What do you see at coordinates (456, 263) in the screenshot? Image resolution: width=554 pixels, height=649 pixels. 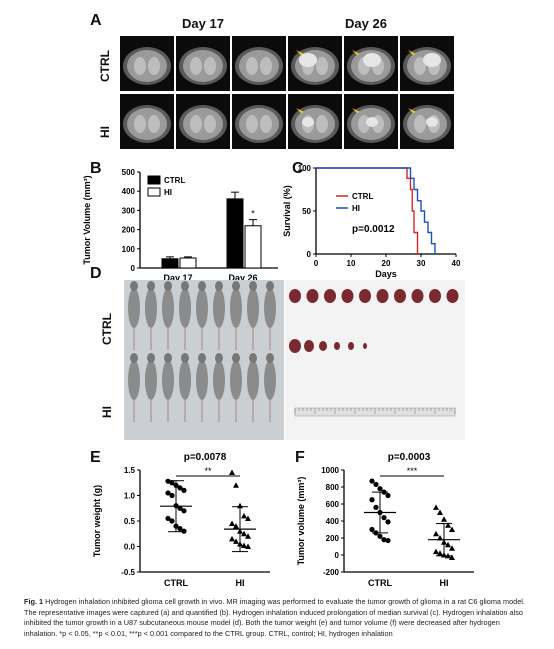 I see `x-tick-label: 40` at bounding box center [456, 263].